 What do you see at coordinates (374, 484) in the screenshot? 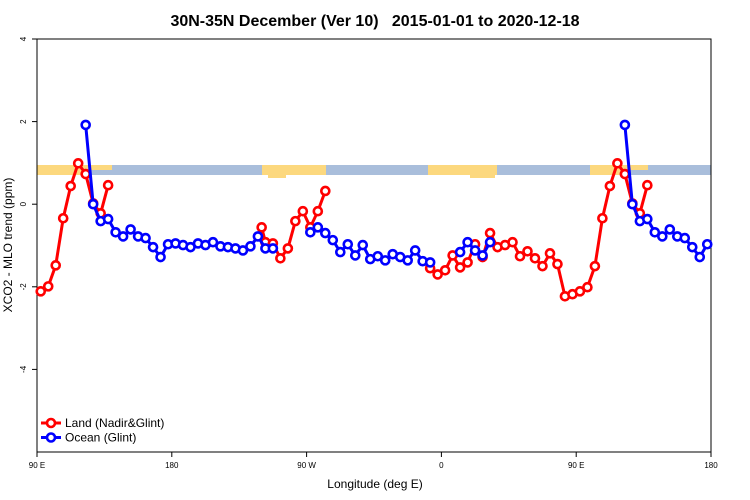
I see `x-axis-label: Longitude (deg E)` at bounding box center [374, 484].